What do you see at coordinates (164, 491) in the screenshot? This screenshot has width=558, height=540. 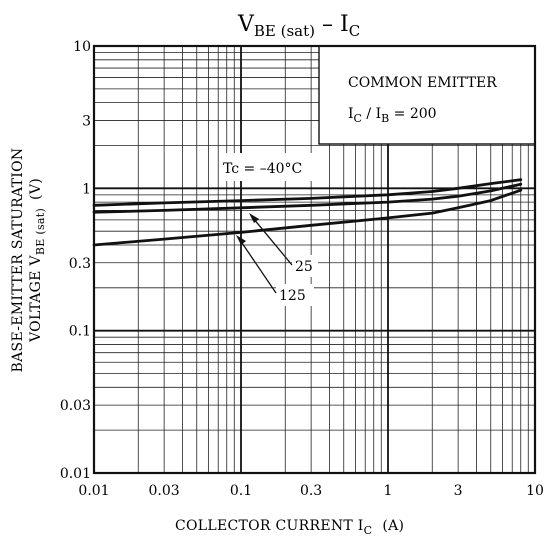 I see `x-tick-label: 0.03` at bounding box center [164, 491].